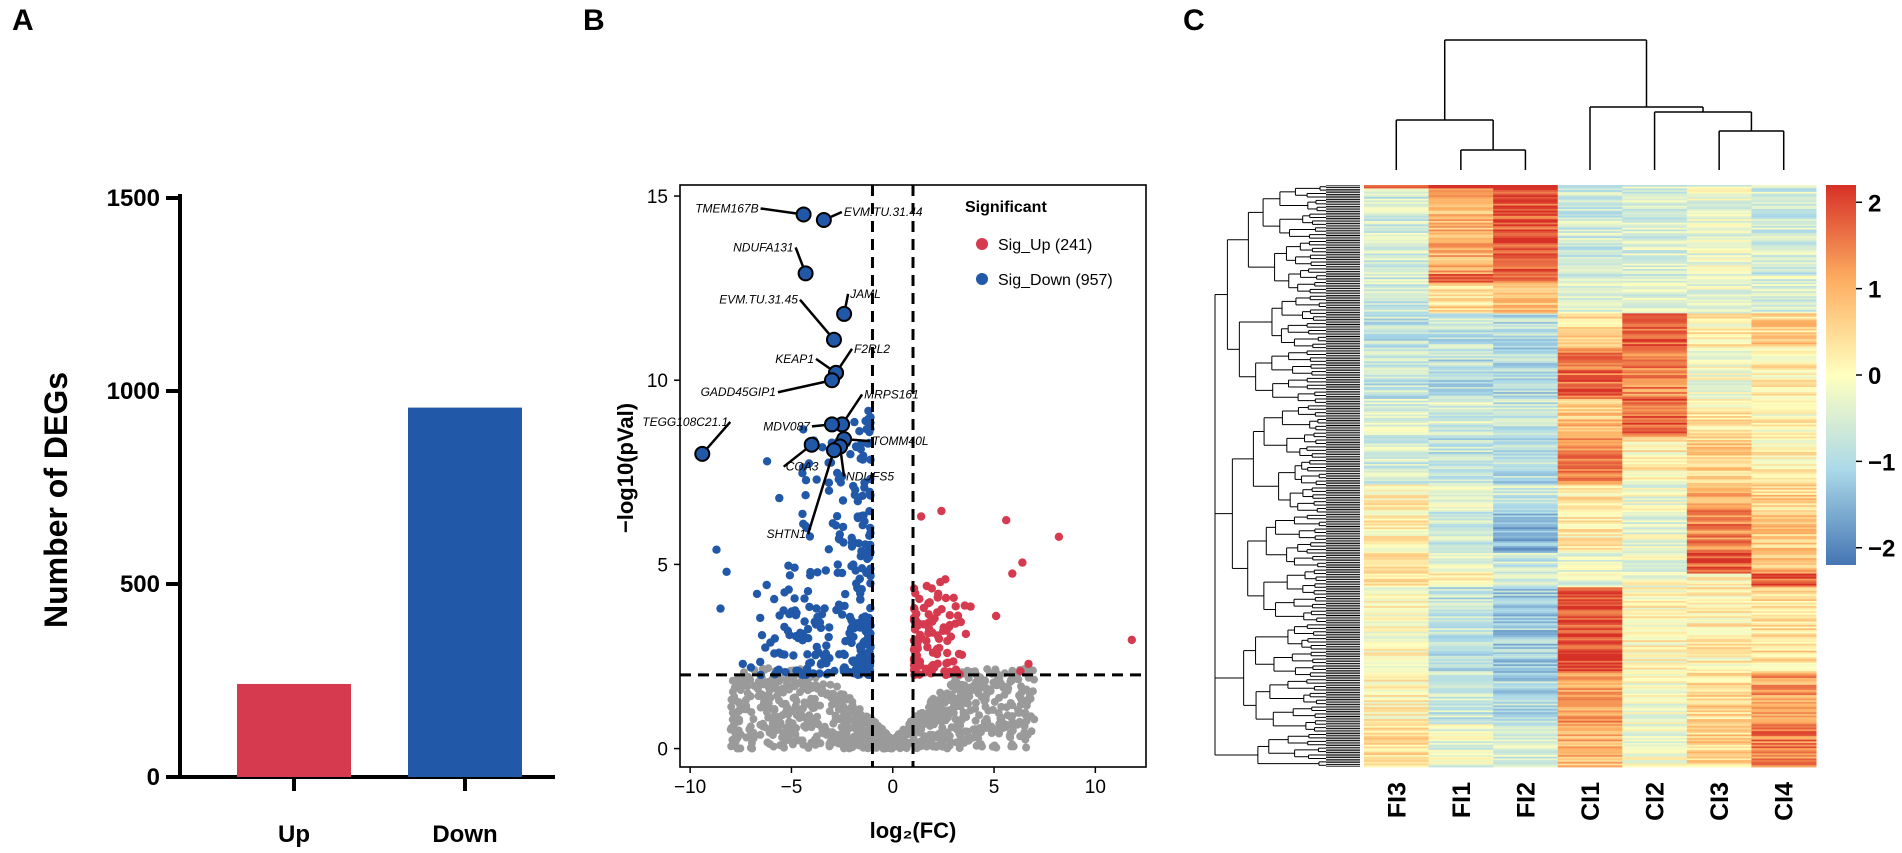 The image size is (1902, 853). I want to click on x-tick-label: 0, so click(892, 787).